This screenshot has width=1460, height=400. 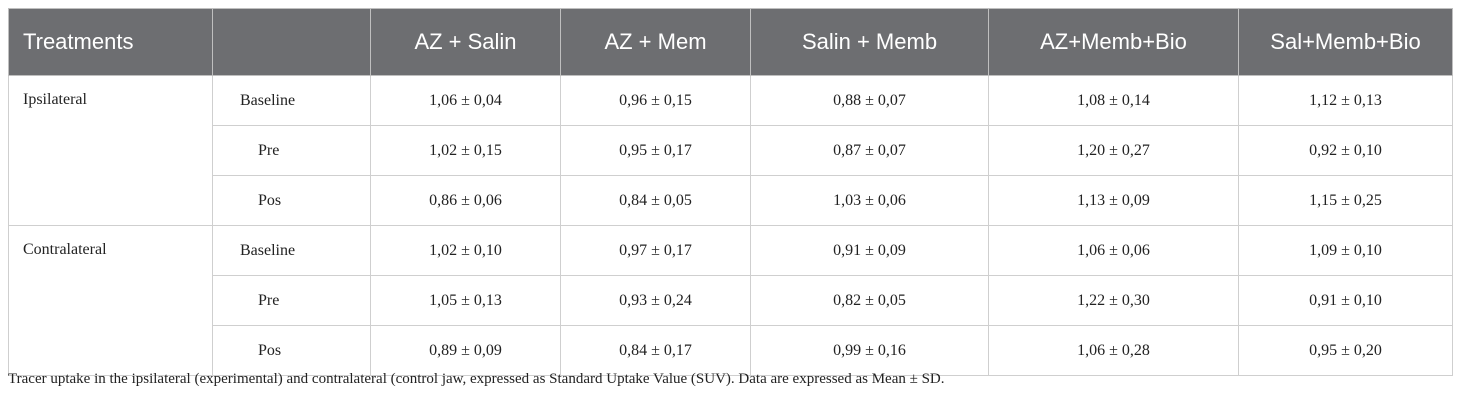 I want to click on value-cell: 0,86 ± 0,06, so click(x=465, y=200).